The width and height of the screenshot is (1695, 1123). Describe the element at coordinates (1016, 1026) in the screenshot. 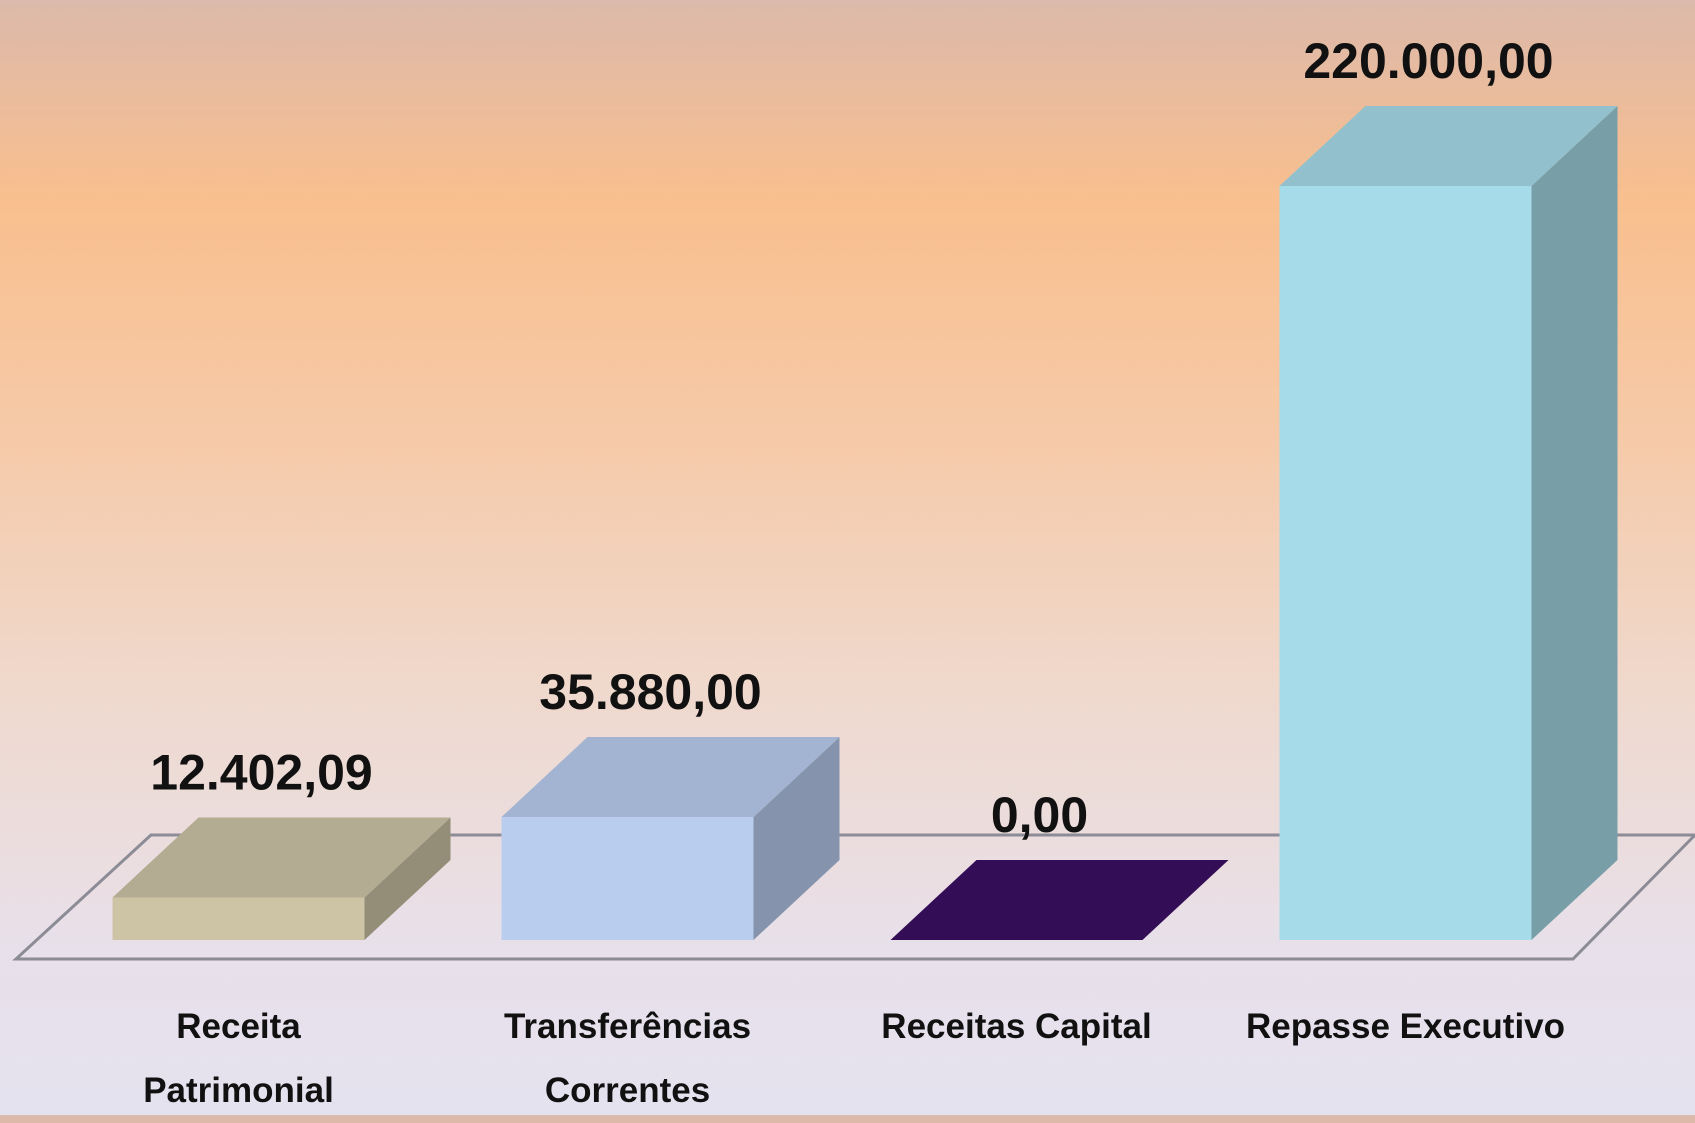

I see `category-label: Receitas Capital` at that location.